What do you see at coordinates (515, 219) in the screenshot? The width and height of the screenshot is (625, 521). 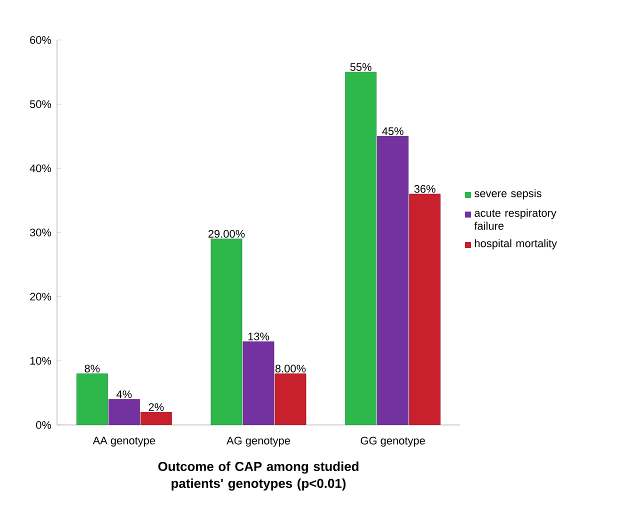 I see `legend-label: acute respiratory failure` at bounding box center [515, 219].